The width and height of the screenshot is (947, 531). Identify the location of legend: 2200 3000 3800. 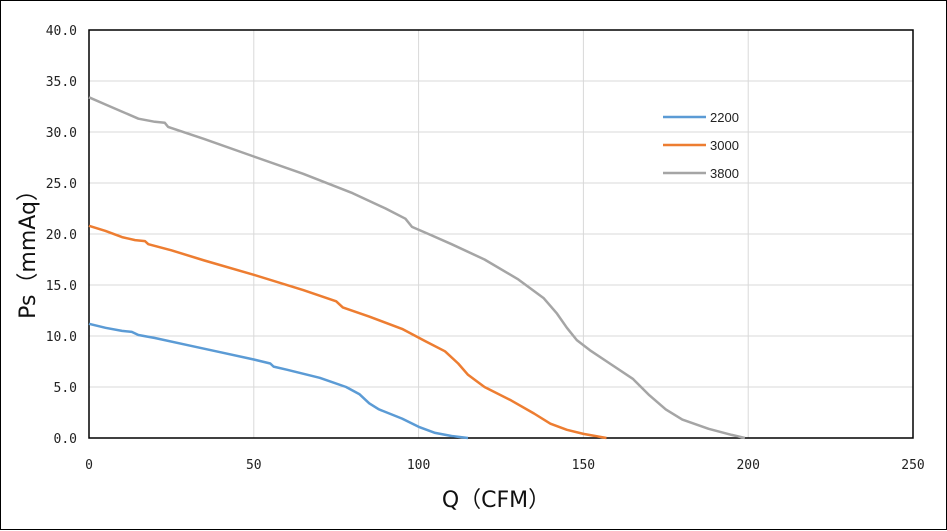
(701, 145).